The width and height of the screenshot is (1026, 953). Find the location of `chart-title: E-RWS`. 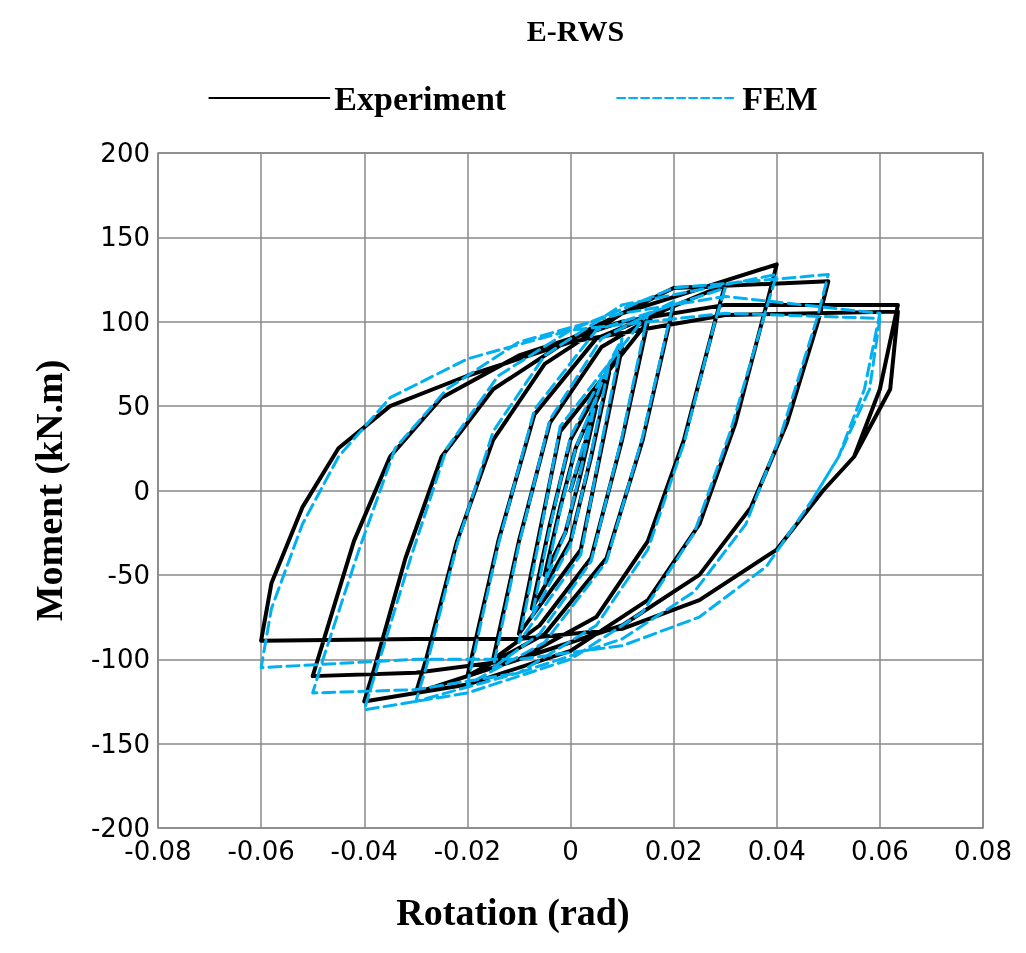

chart-title: E-RWS is located at coordinates (575, 30).